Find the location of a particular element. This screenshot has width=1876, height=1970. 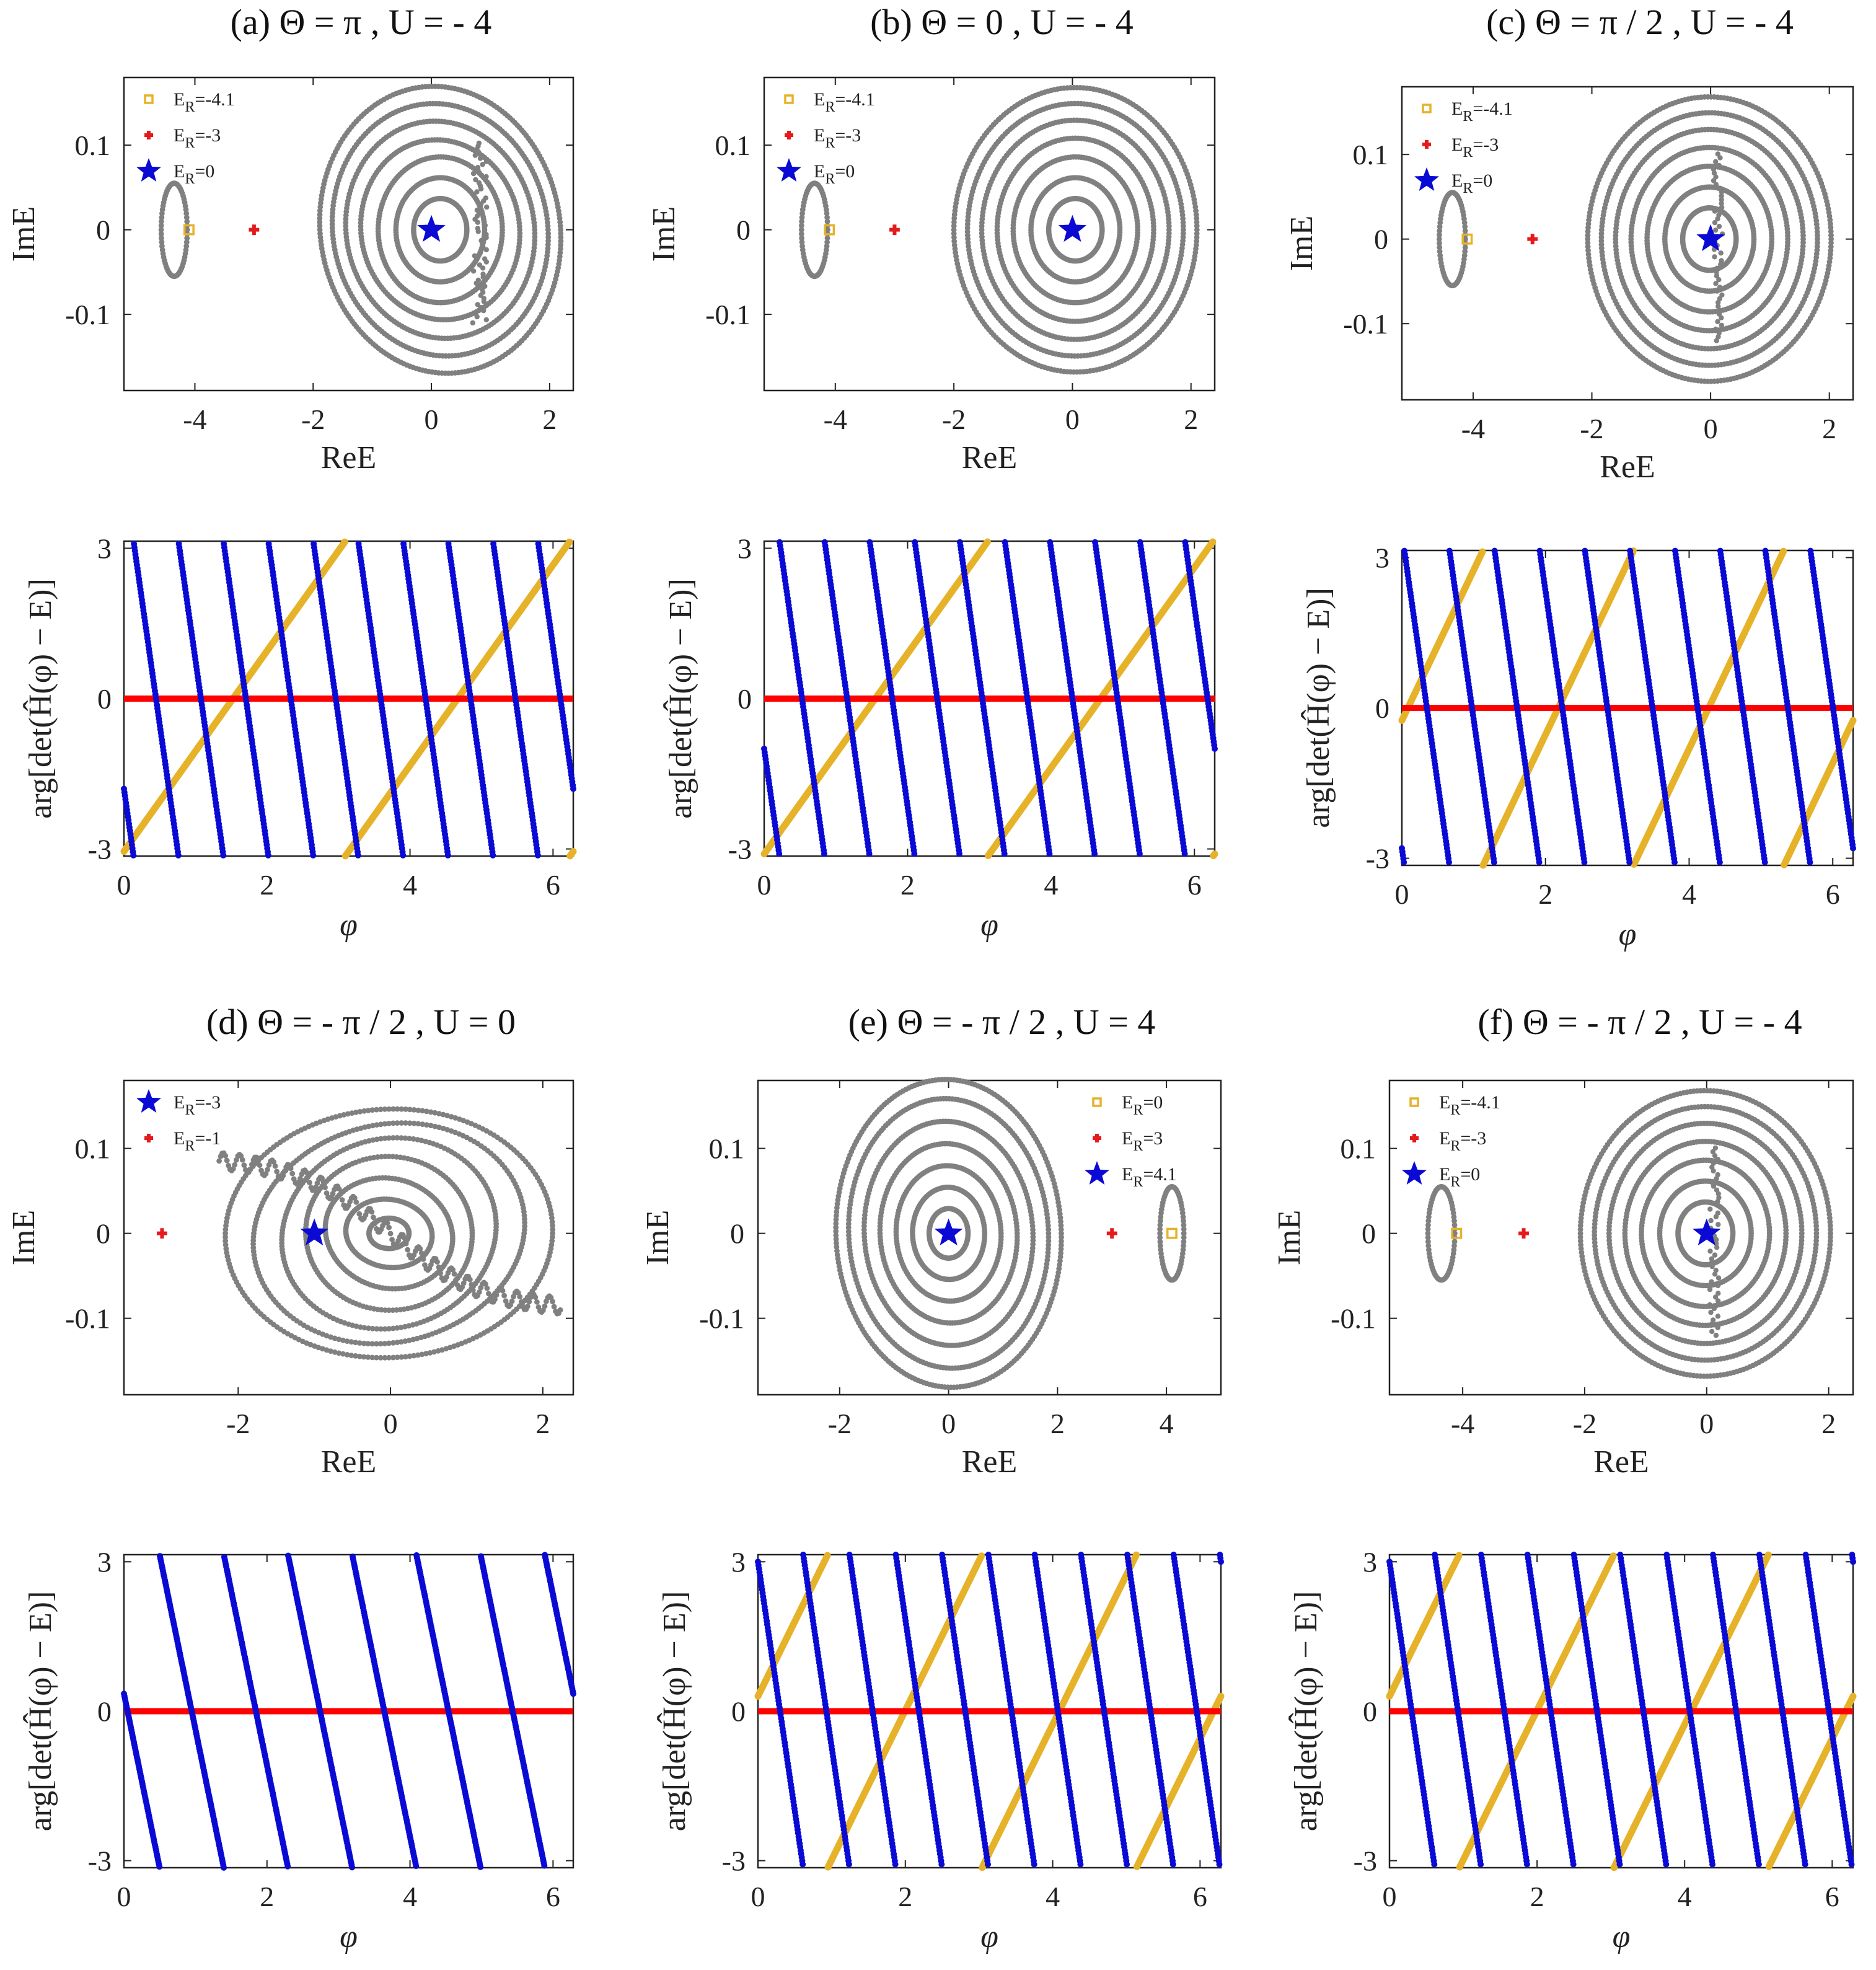

panel-title: (a) Θ = π , U = - 4 is located at coordinates (361, 22).